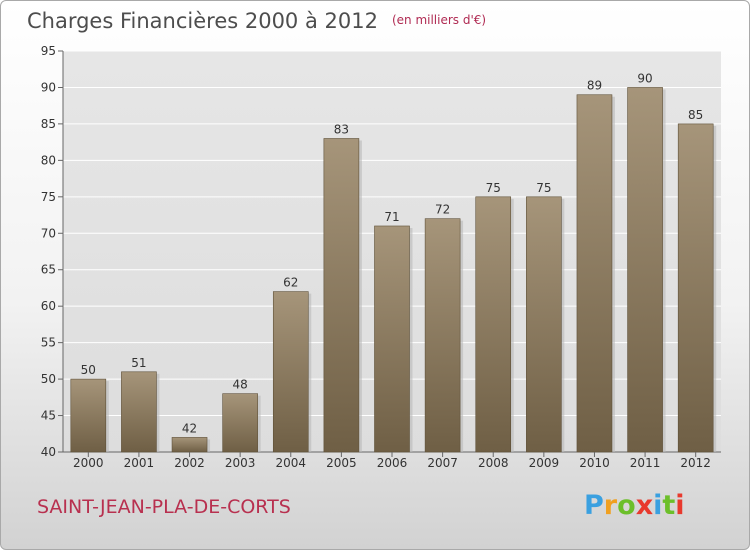  Describe the element at coordinates (48, 452) in the screenshot. I see `y-tick-label: 40` at that location.